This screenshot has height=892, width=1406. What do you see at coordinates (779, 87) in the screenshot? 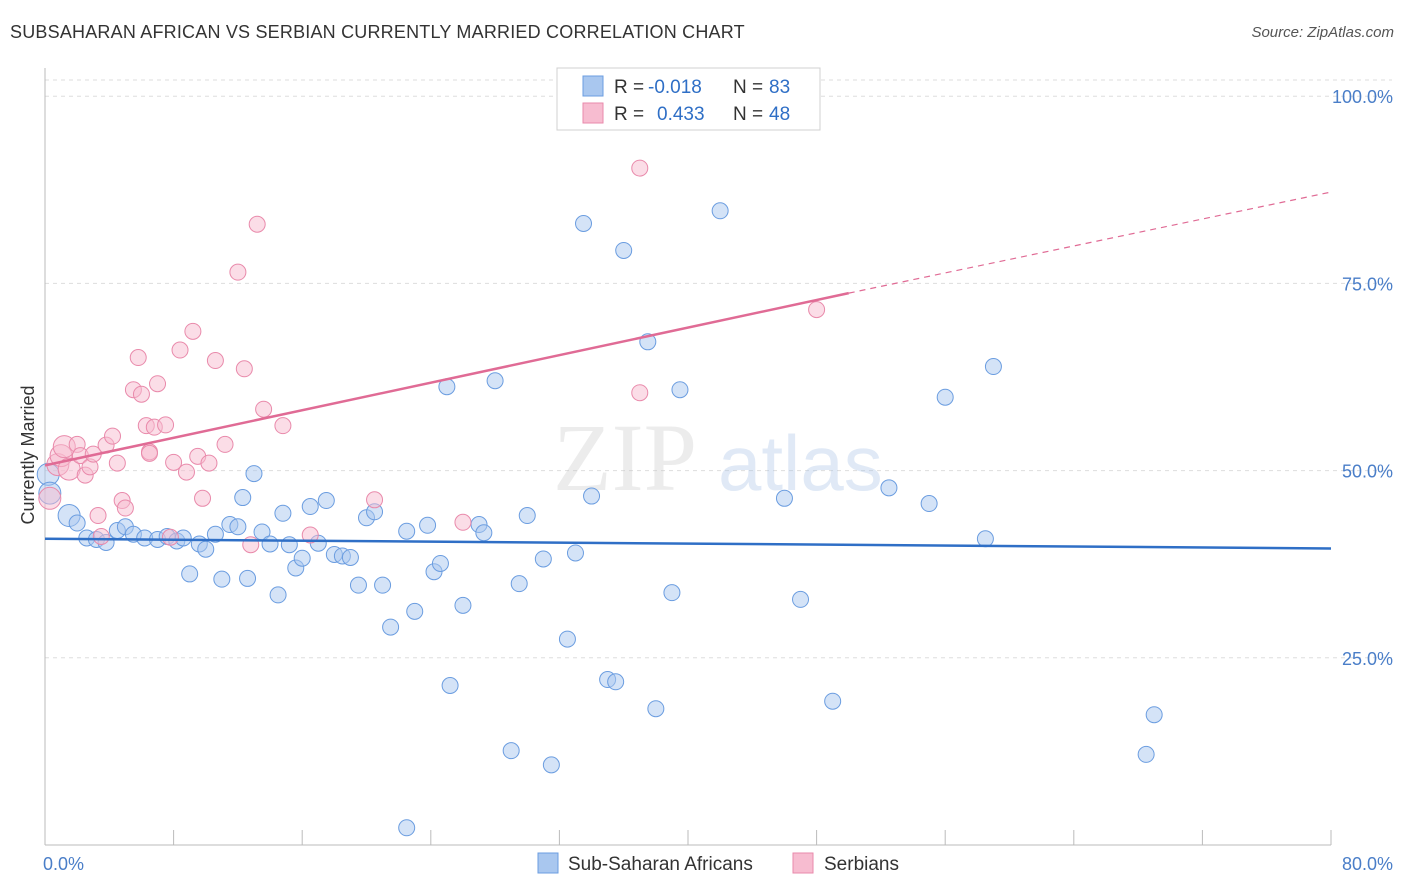
I see `legend-n-value-africans: 83` at bounding box center [779, 87].